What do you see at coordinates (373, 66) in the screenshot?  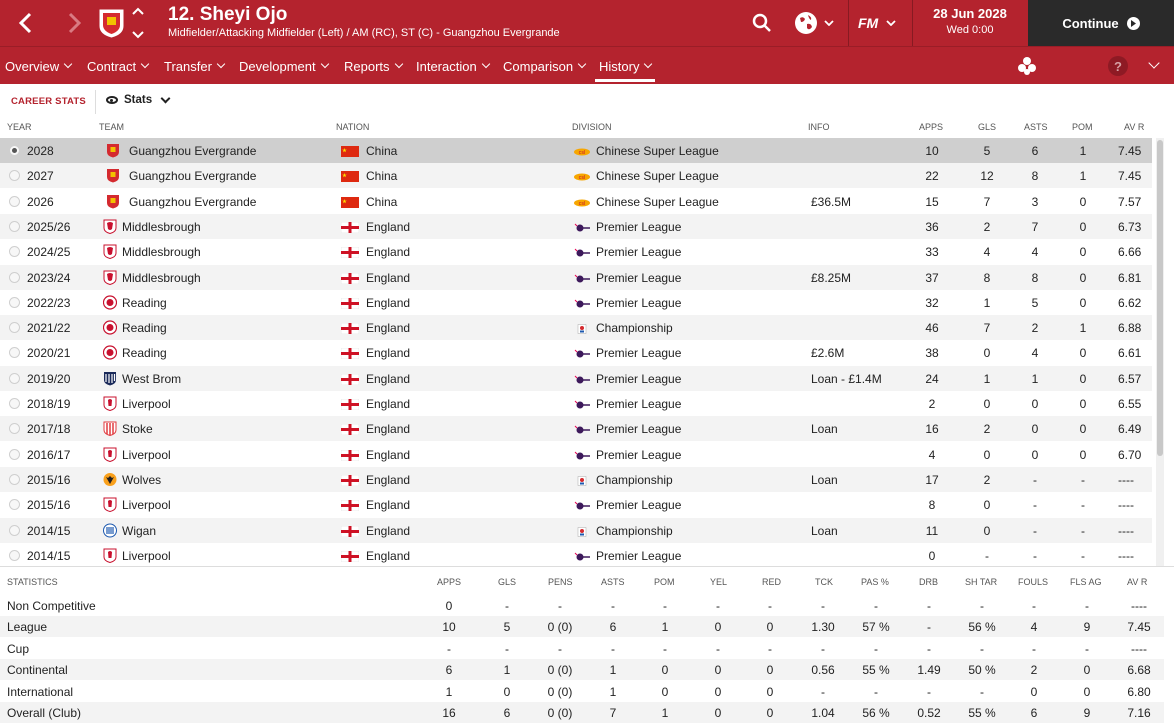 I see `menu-reports: Reports` at bounding box center [373, 66].